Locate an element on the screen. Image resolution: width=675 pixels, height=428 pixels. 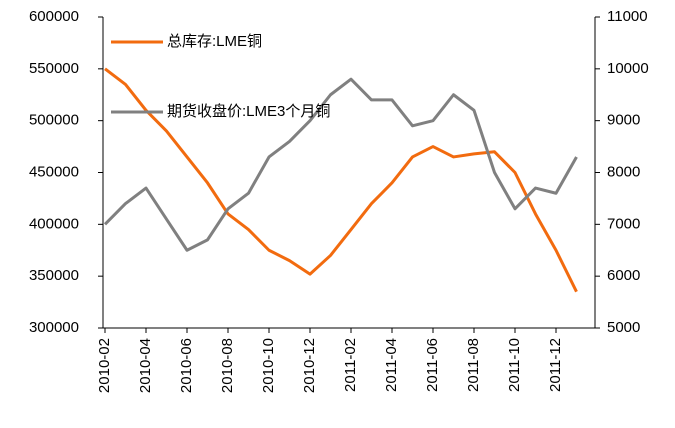
y2-tick-label: 10000 is located at coordinates (628, 68).